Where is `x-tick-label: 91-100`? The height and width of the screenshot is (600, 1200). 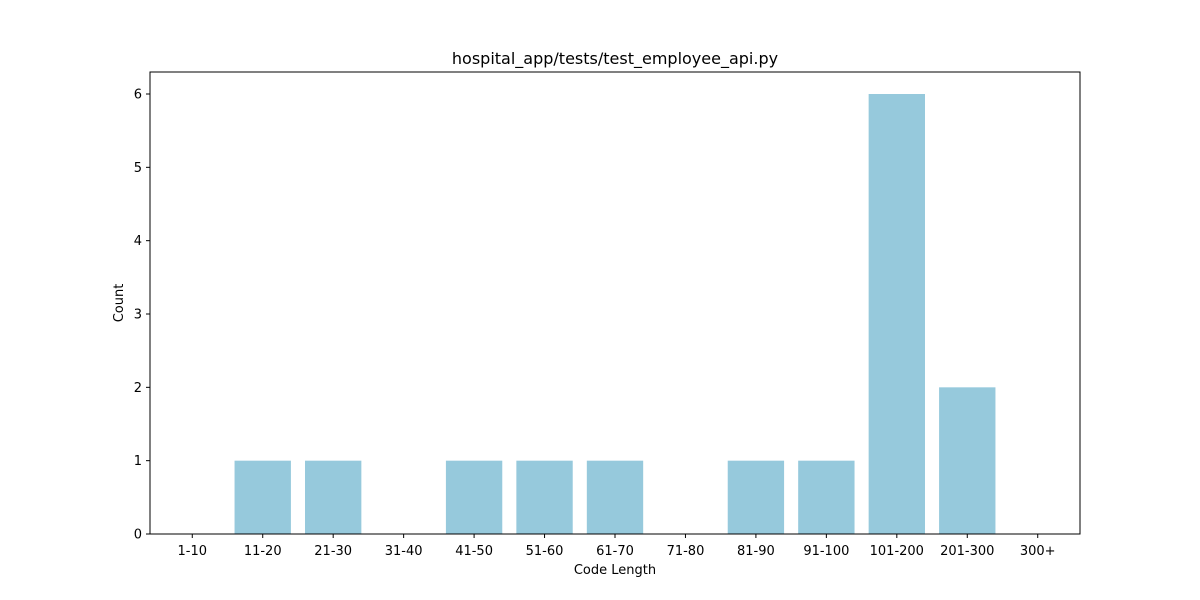 x-tick-label: 91-100 is located at coordinates (826, 551).